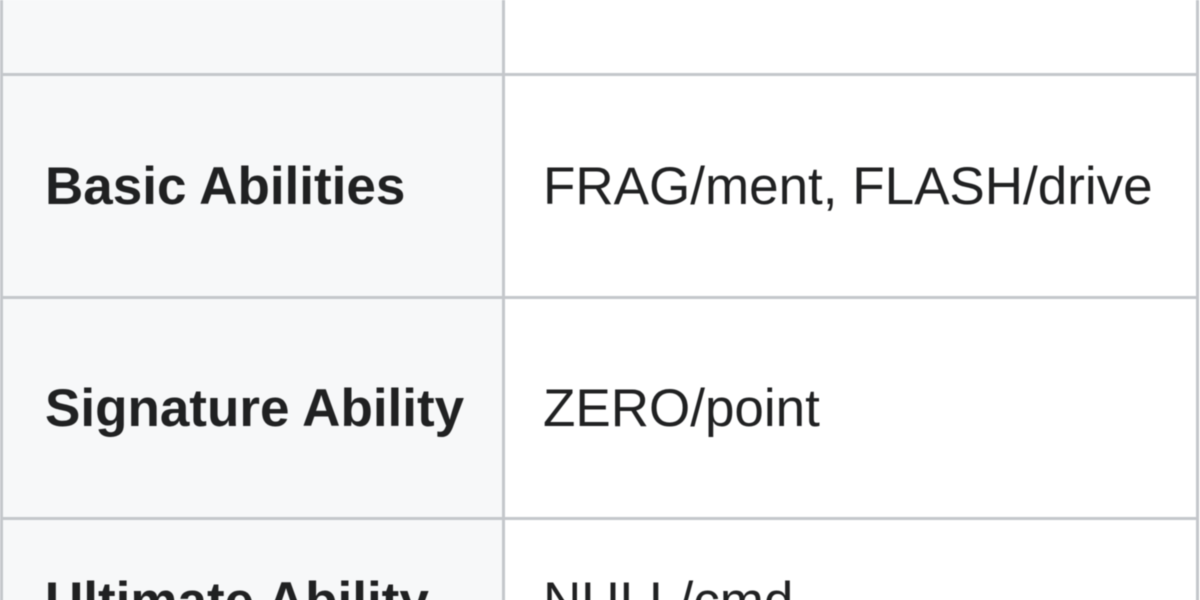  I want to click on table-row-clipped-top, so click(599, 38).